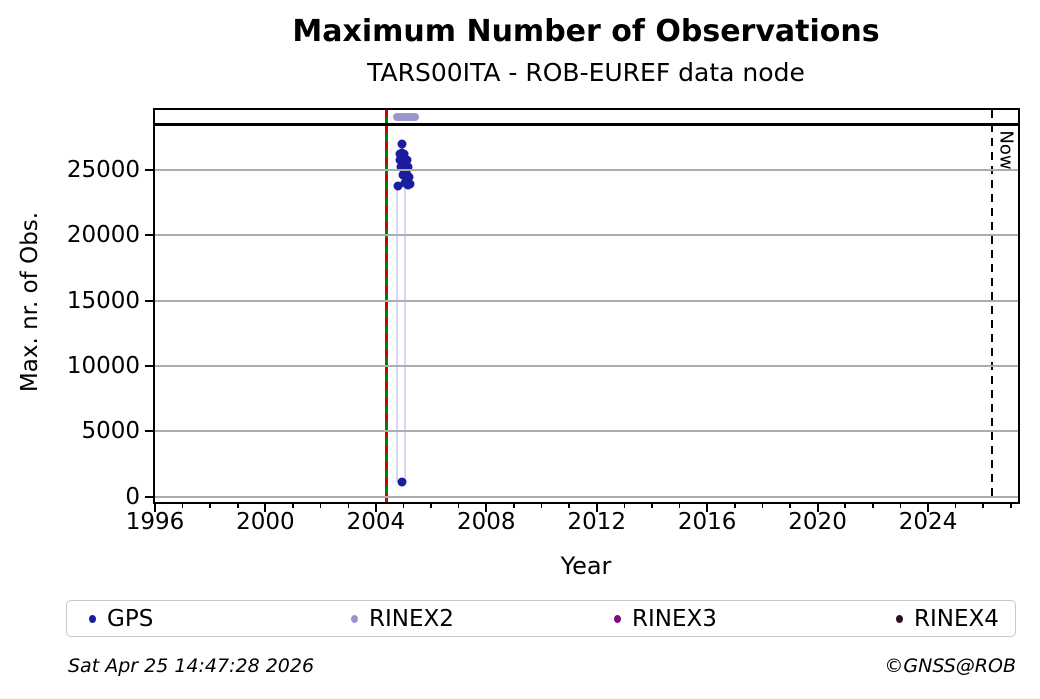 The height and width of the screenshot is (699, 1040). I want to click on legend-item-rinex3: RINEX3, so click(665, 619).